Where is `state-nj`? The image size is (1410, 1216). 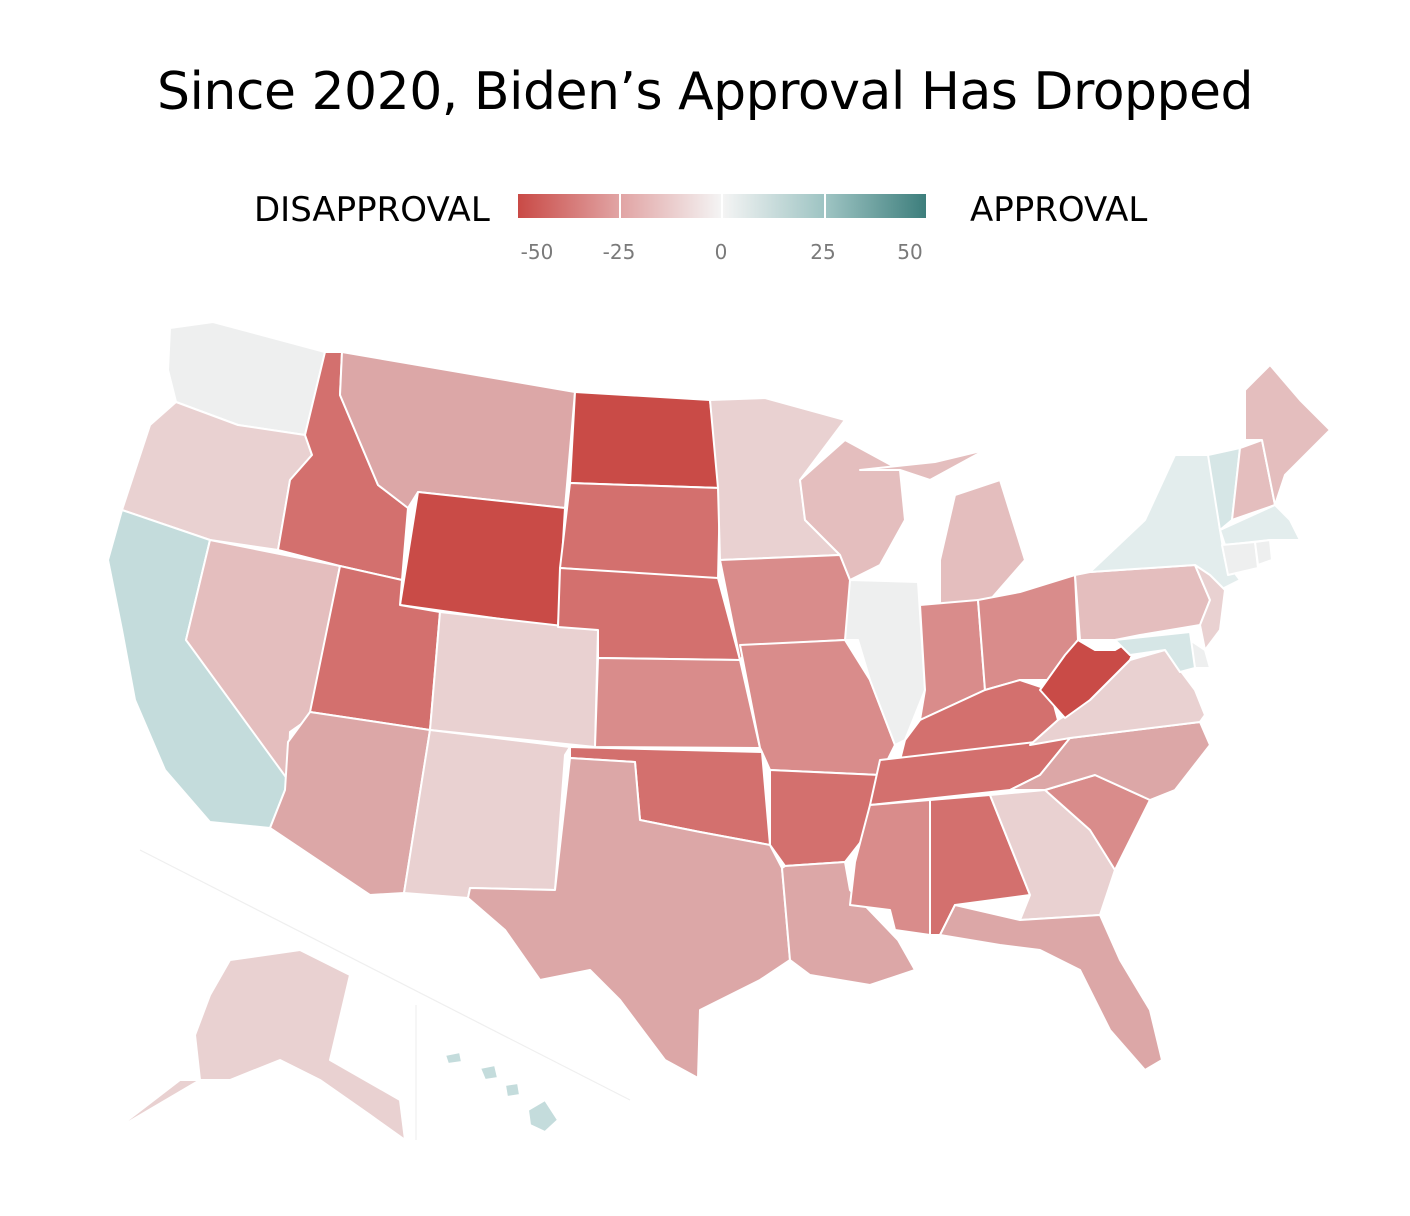
state-nj is located at coordinates (1210, 607).